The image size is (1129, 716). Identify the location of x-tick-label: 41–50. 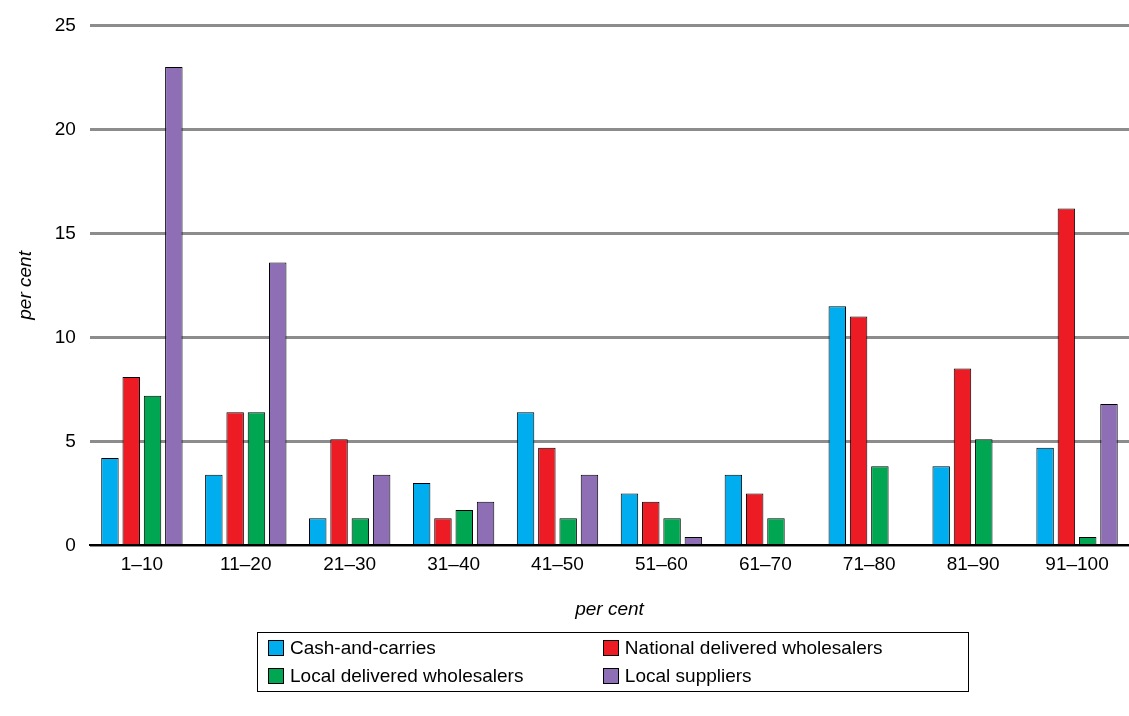
(557, 564).